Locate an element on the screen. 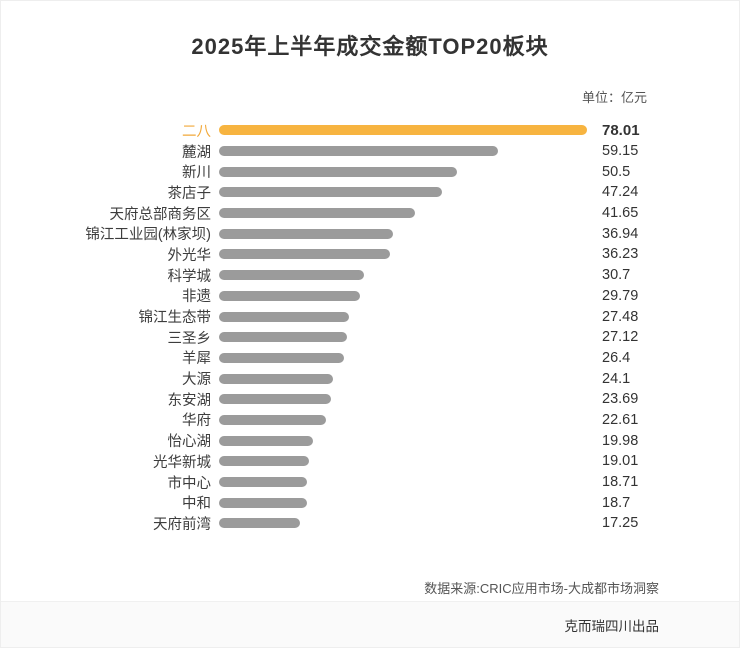  bar-label: 新川 is located at coordinates (196, 173).